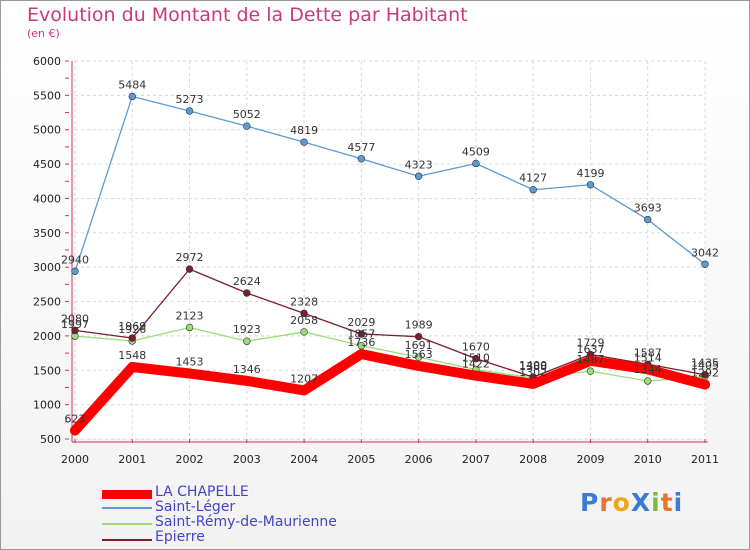 This screenshot has width=750, height=550. I want to click on x-tick-label: 2006, so click(419, 459).